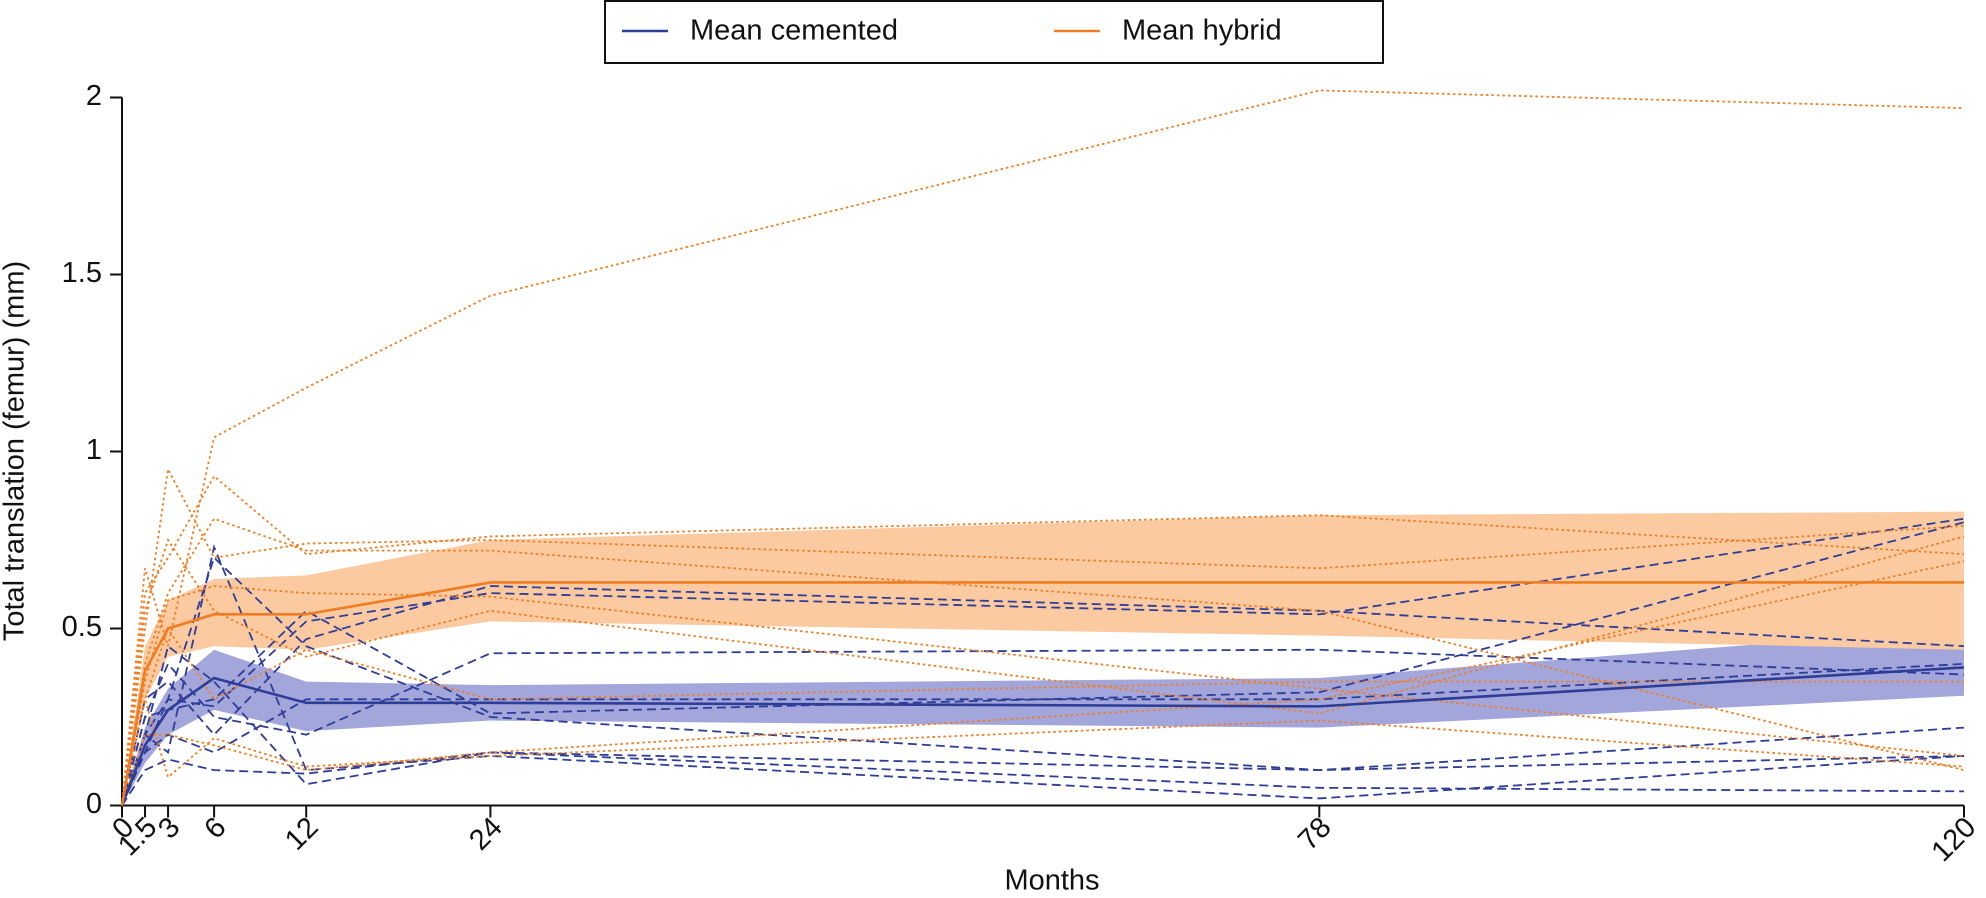  I want to click on legend-label: Mean hybrid, so click(1202, 31).